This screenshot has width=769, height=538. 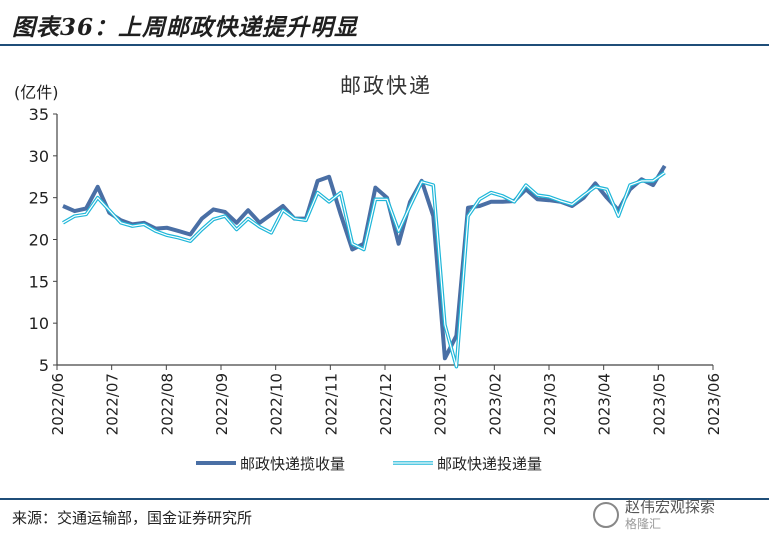 I want to click on legend: 邮政快递揽收量 邮政快递投递量, so click(x=369, y=464).